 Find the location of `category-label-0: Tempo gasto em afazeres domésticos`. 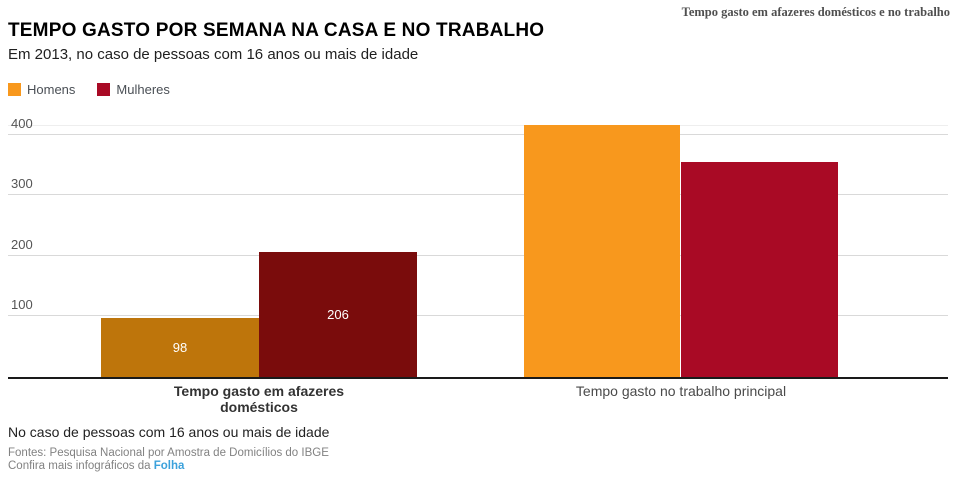

category-label-0: Tempo gasto em afazeres domésticos is located at coordinates (259, 399).